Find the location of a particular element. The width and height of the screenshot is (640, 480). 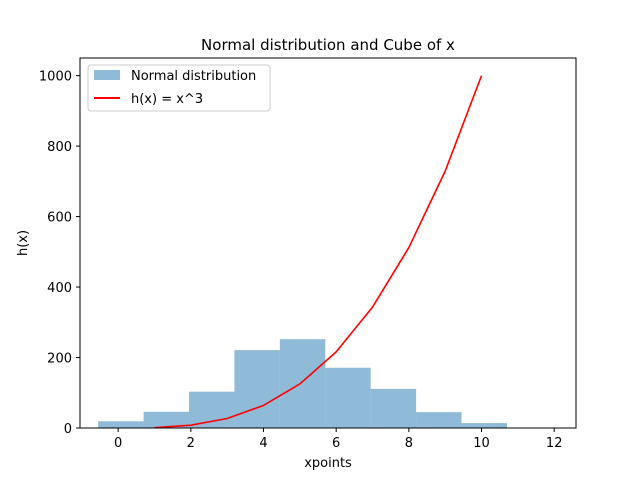

y-tick-label: 400 is located at coordinates (59, 288).